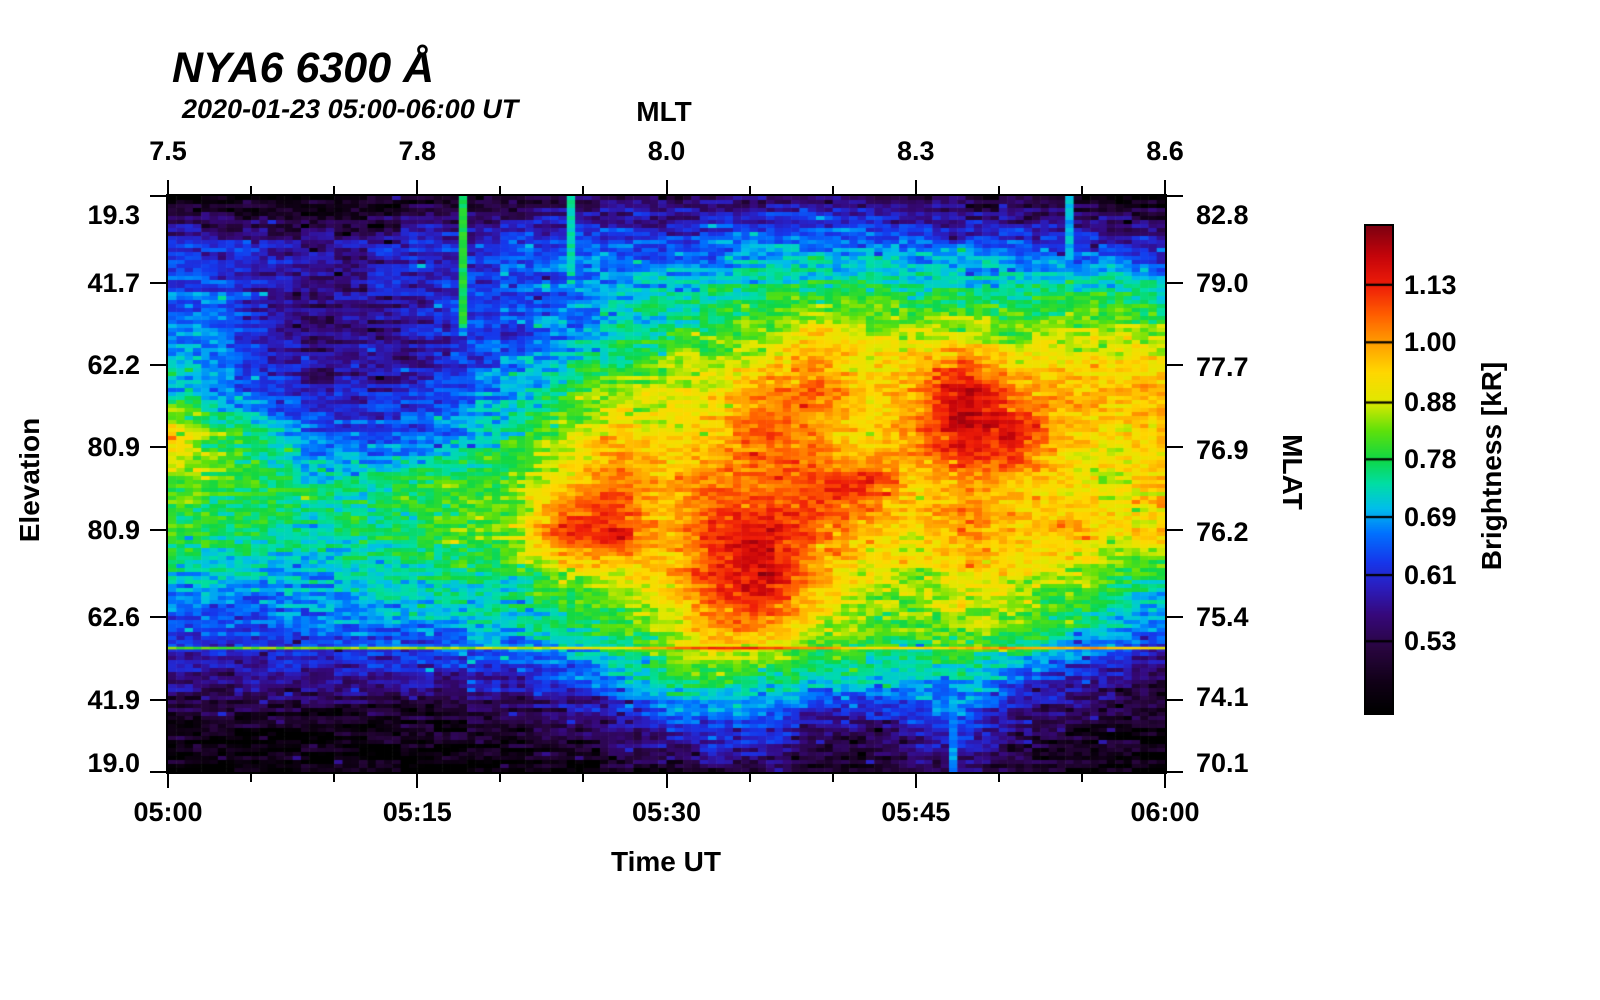  I want to click on colorbar-tick-label: 0.53, so click(1430, 641).